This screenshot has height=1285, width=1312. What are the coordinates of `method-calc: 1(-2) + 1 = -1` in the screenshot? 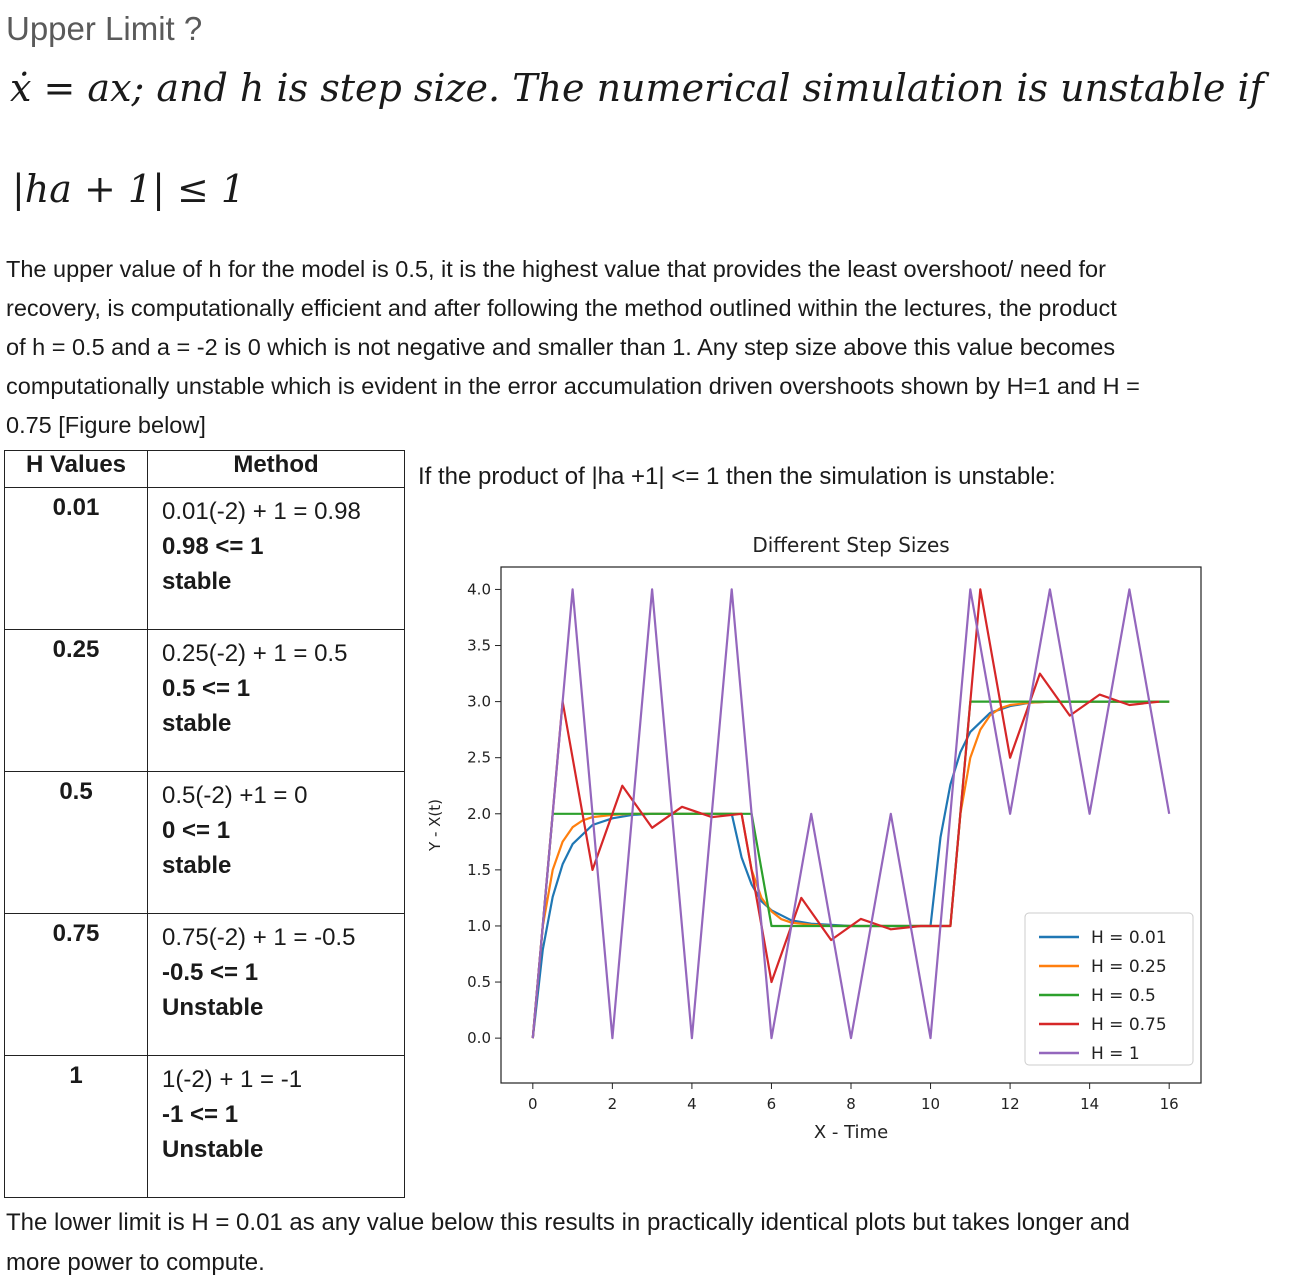 It's located at (232, 1079).